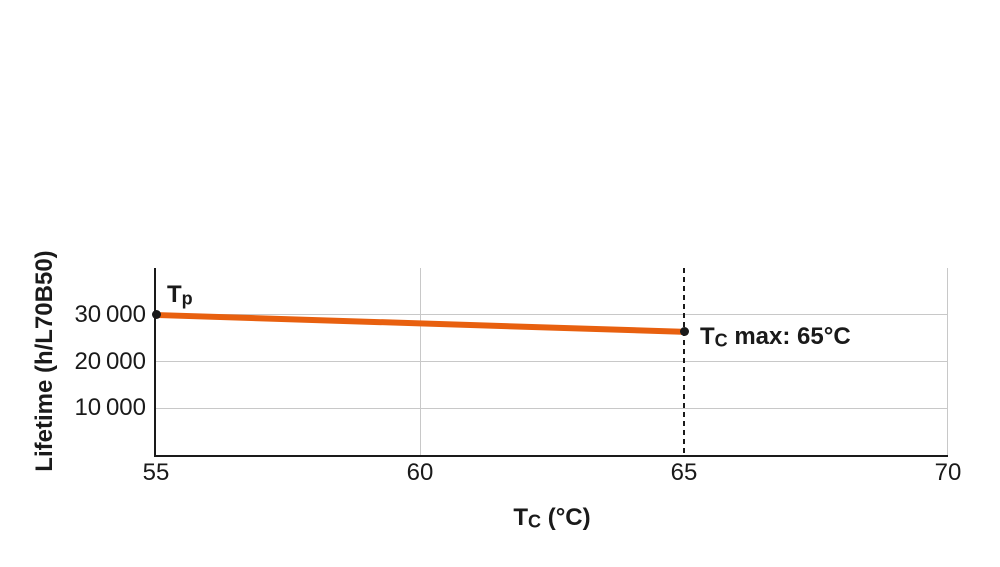  Describe the element at coordinates (156, 472) in the screenshot. I see `x-tick-label: 55` at that location.